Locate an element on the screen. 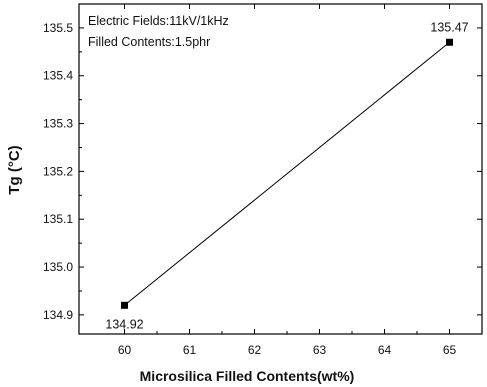 The width and height of the screenshot is (487, 387). x-tick-label: 62 is located at coordinates (255, 350).